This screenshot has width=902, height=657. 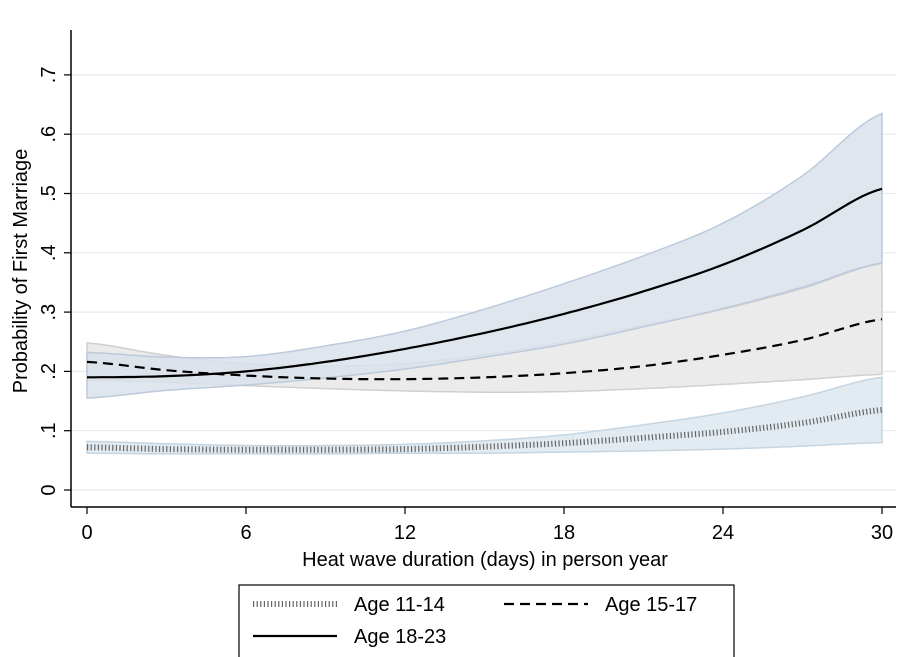 What do you see at coordinates (49, 134) in the screenshot?
I see `y-tick-label: .6` at bounding box center [49, 134].